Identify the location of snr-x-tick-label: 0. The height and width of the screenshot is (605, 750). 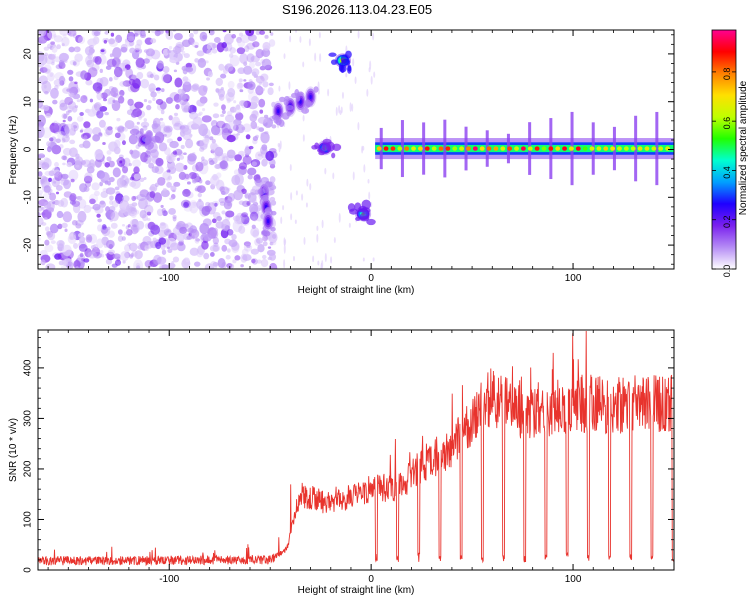
(371, 579).